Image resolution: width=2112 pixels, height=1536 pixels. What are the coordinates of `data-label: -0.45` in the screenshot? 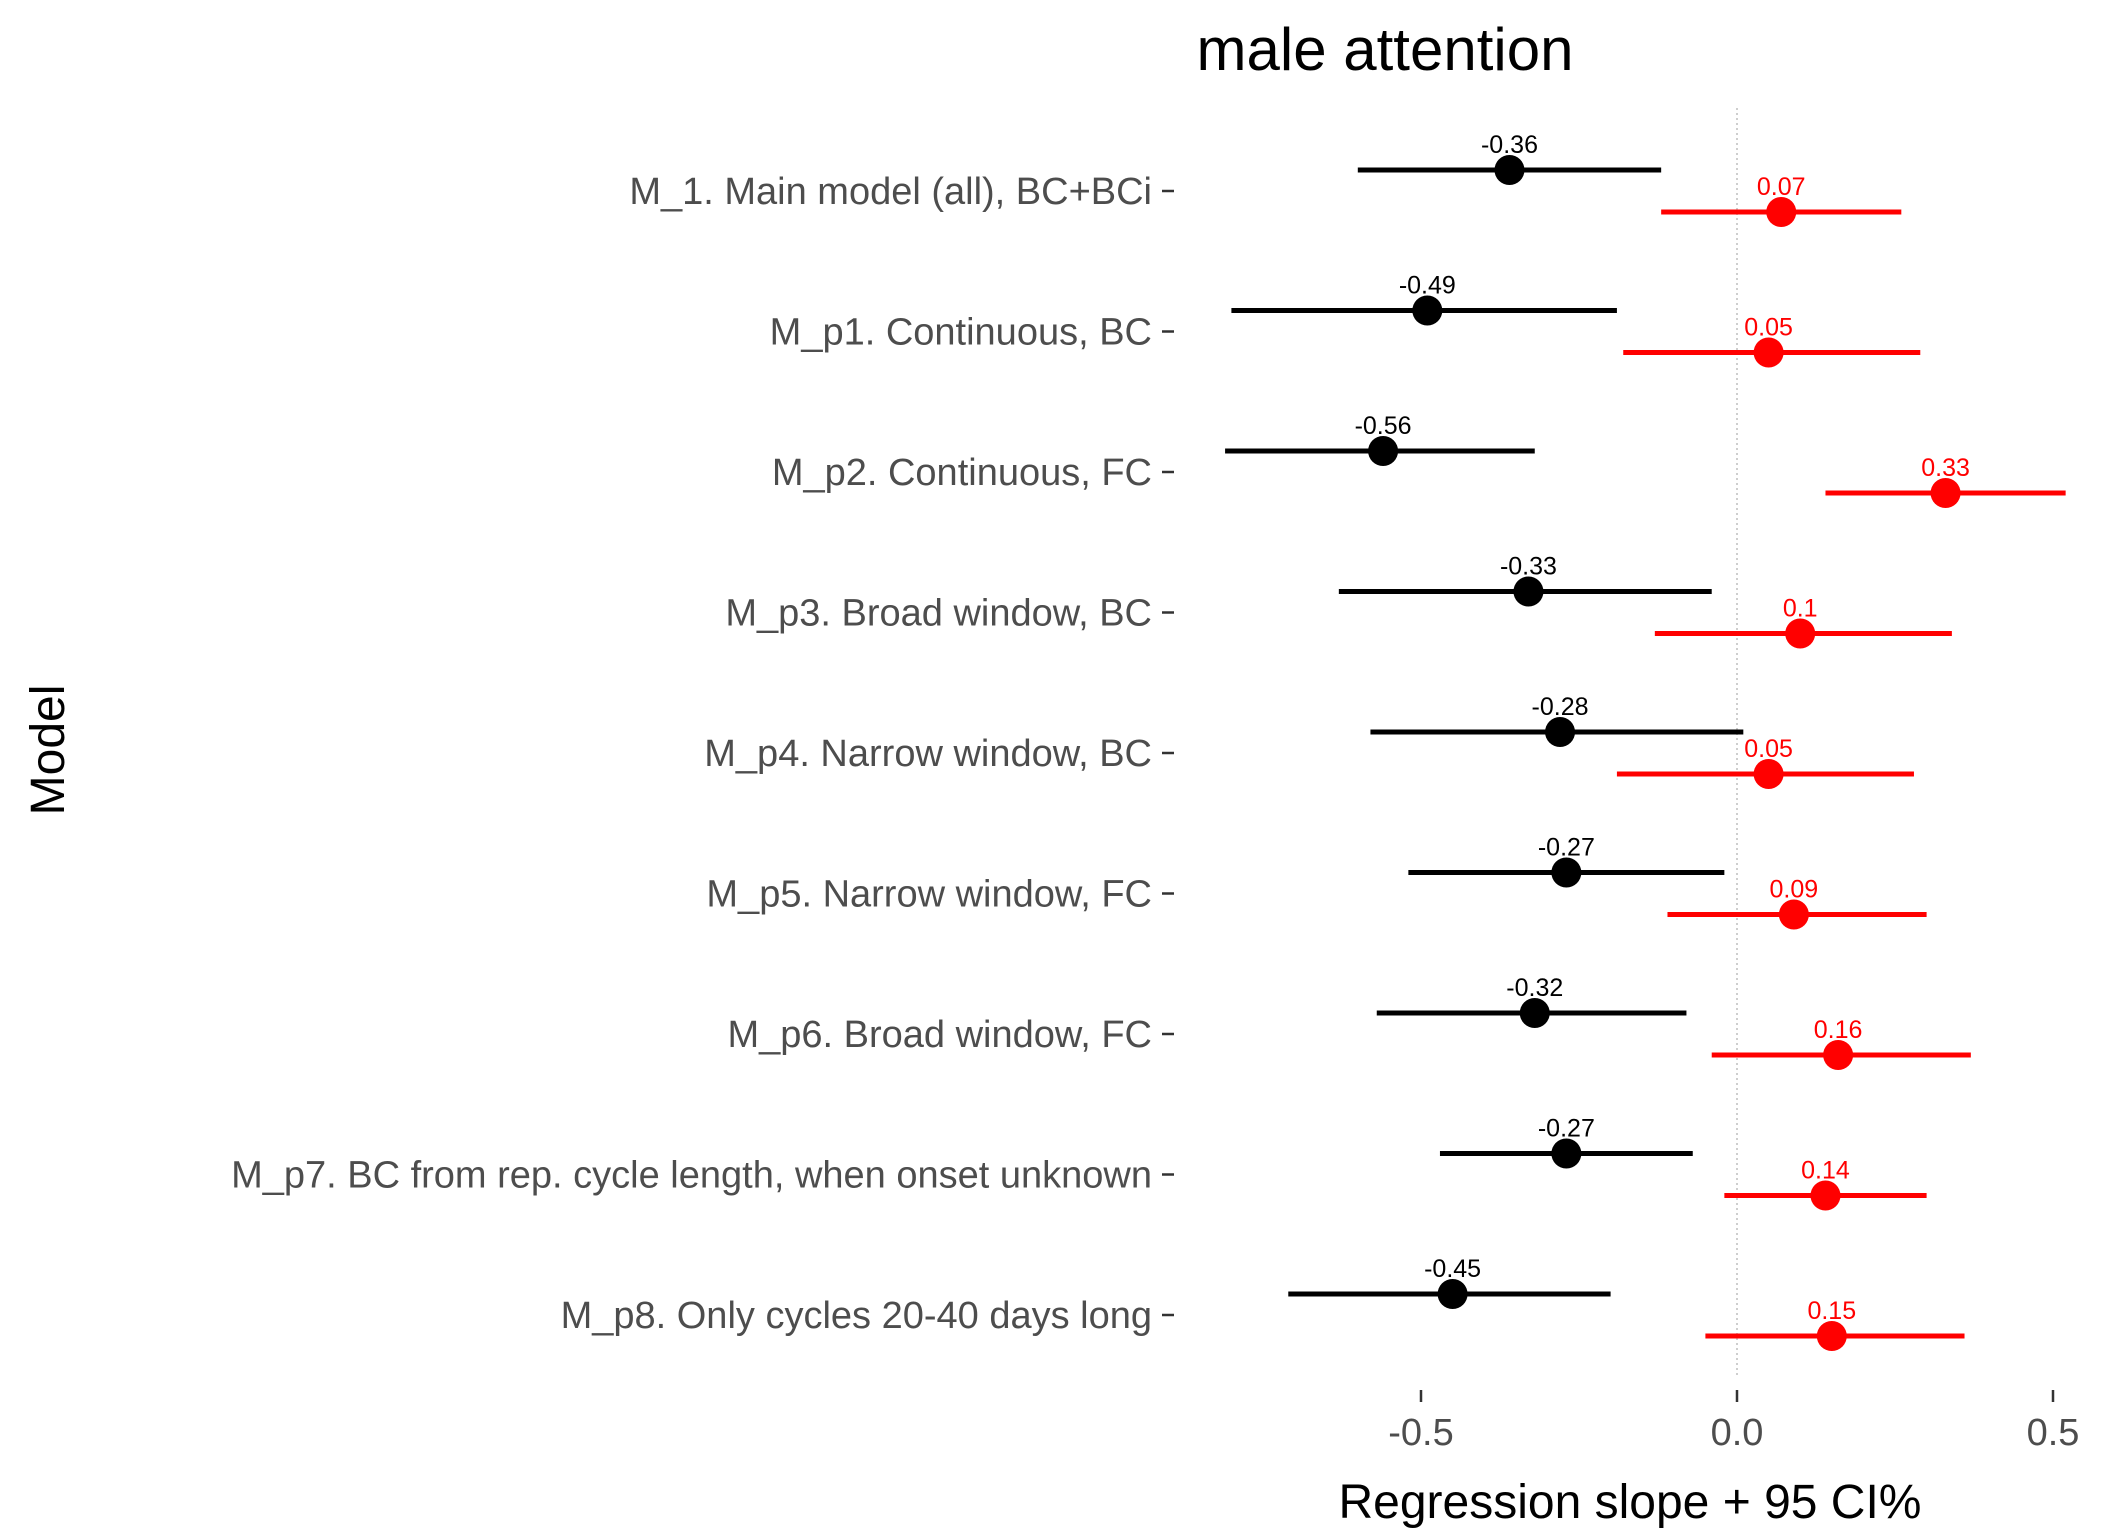 It's located at (1452, 1269).